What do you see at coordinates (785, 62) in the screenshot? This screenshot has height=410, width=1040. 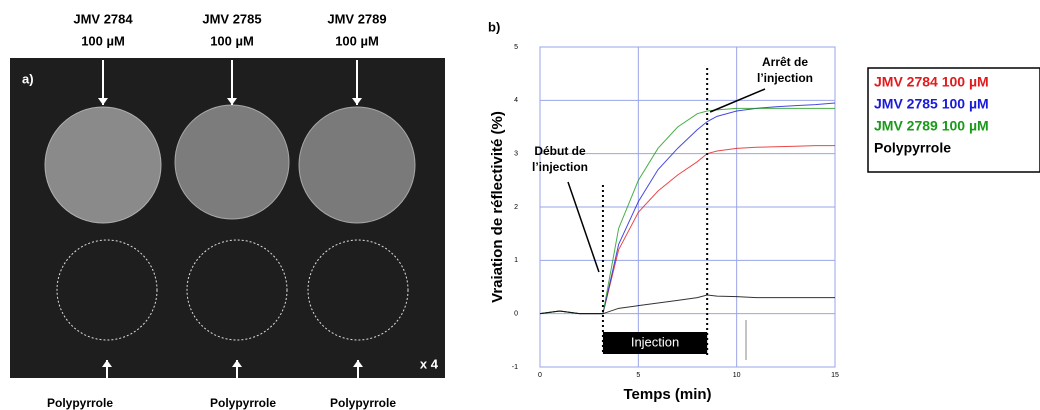 I see `event-label: Arrêt de` at bounding box center [785, 62].